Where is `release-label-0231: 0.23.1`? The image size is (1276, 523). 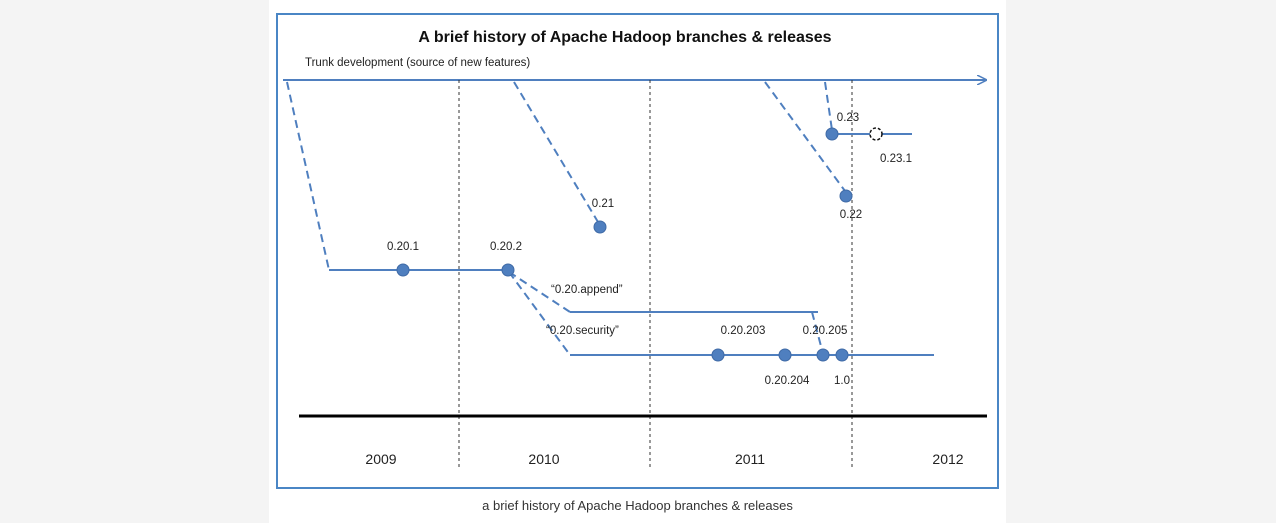
release-label-0231: 0.23.1 is located at coordinates (896, 159).